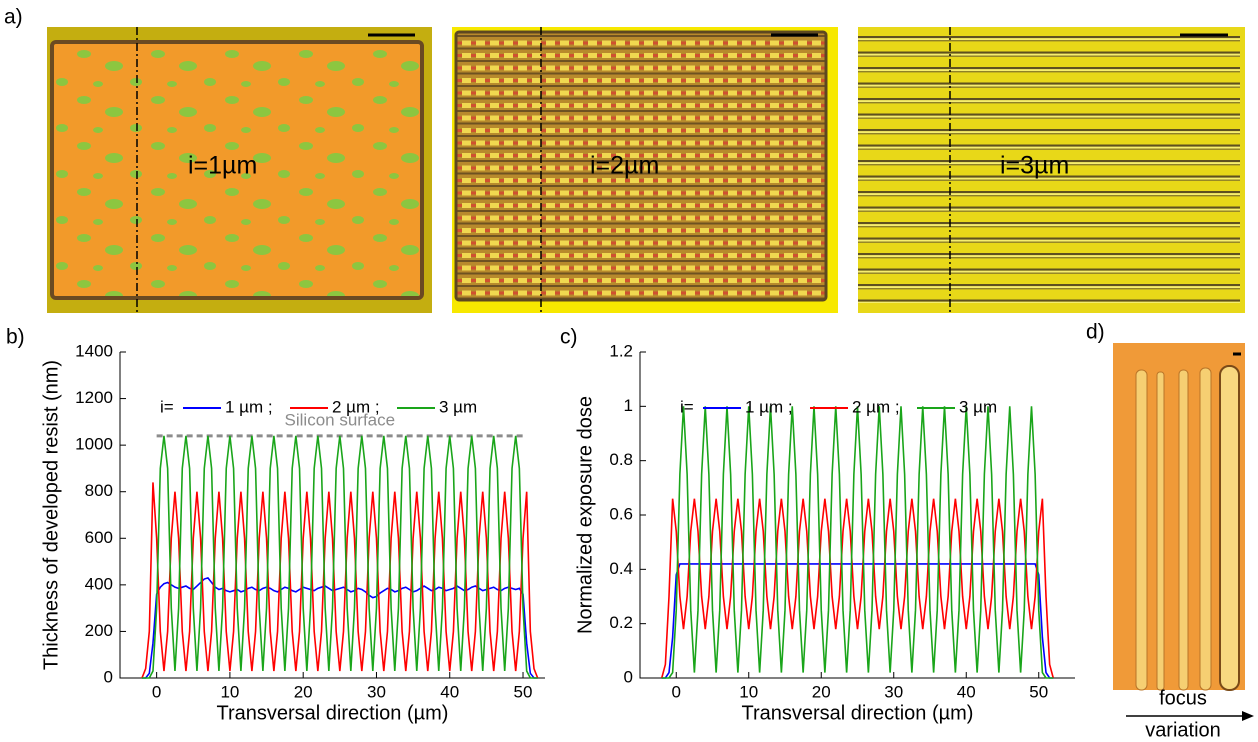 The height and width of the screenshot is (742, 1258). What do you see at coordinates (628, 405) in the screenshot?
I see `y-tick-label: 1` at bounding box center [628, 405].